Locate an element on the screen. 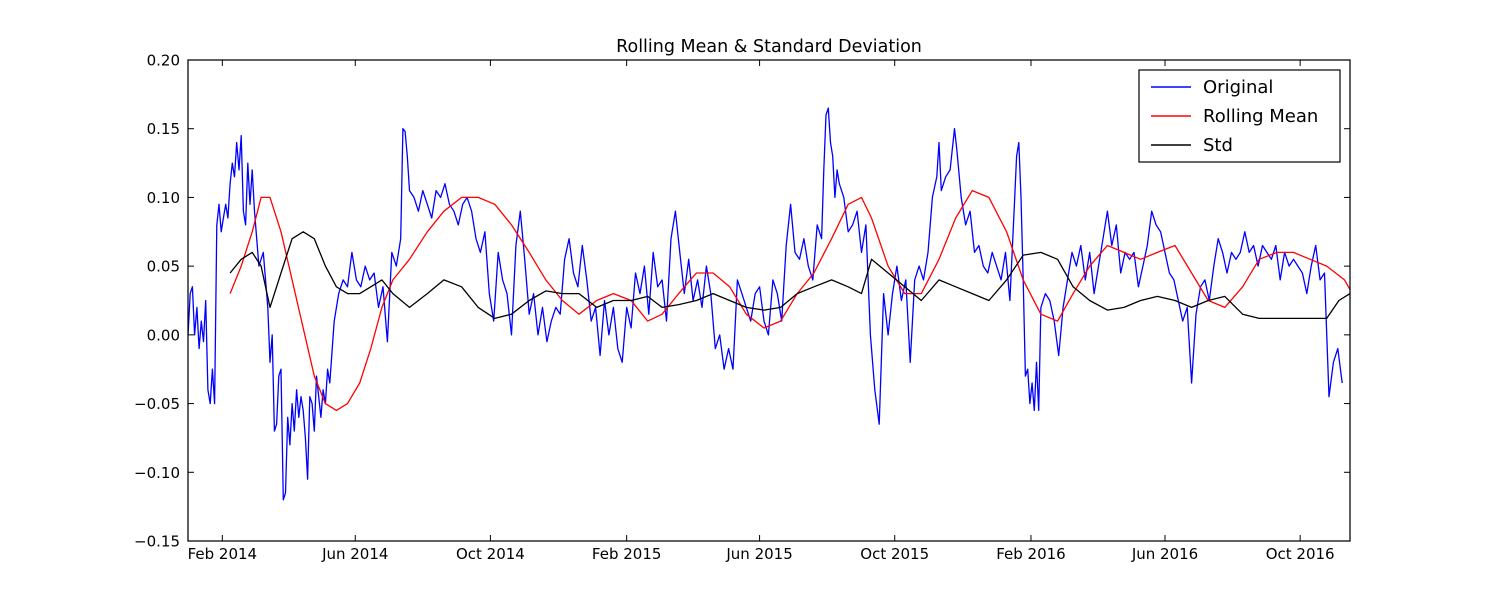 This screenshot has height=600, width=1500. x-tick-label: Jun 2014 is located at coordinates (354, 554).